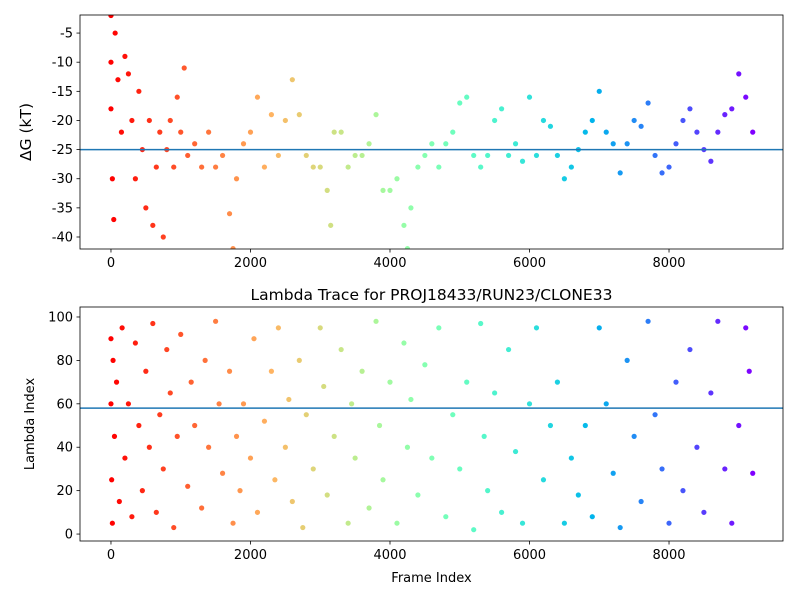 The width and height of the screenshot is (800, 604). Describe the element at coordinates (26, 132) in the screenshot. I see `y-axis-label: ΔG (kT)` at that location.